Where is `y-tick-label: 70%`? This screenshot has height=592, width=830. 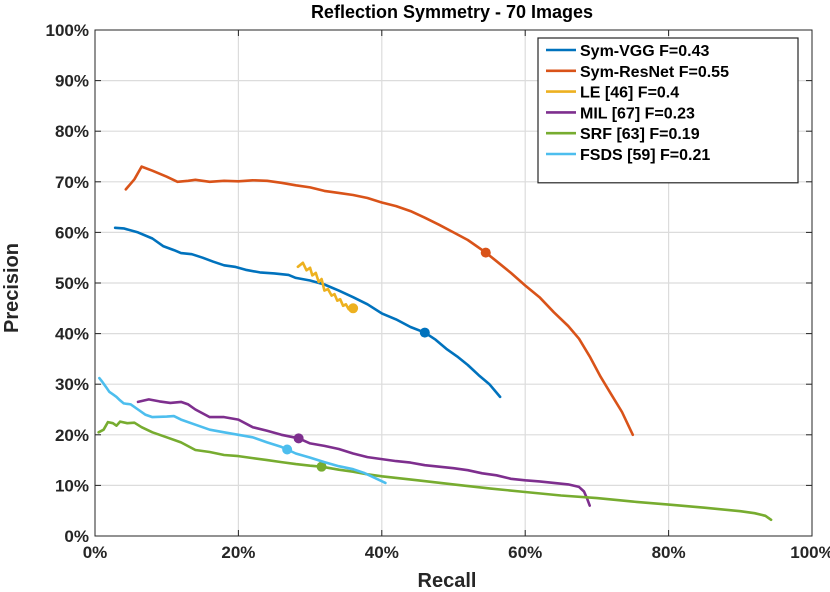
y-tick-label: 70% is located at coordinates (72, 182).